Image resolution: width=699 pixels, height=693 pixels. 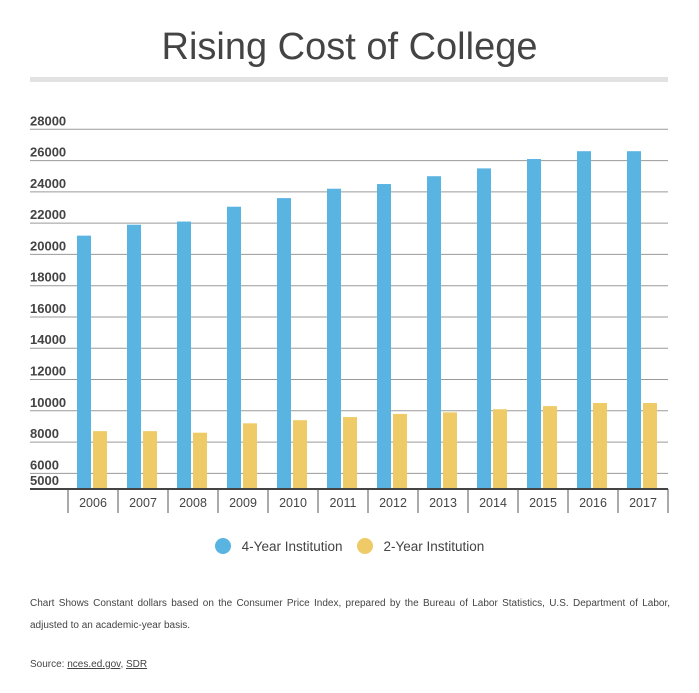 I want to click on y-tick-label: 6000, so click(x=44, y=464).